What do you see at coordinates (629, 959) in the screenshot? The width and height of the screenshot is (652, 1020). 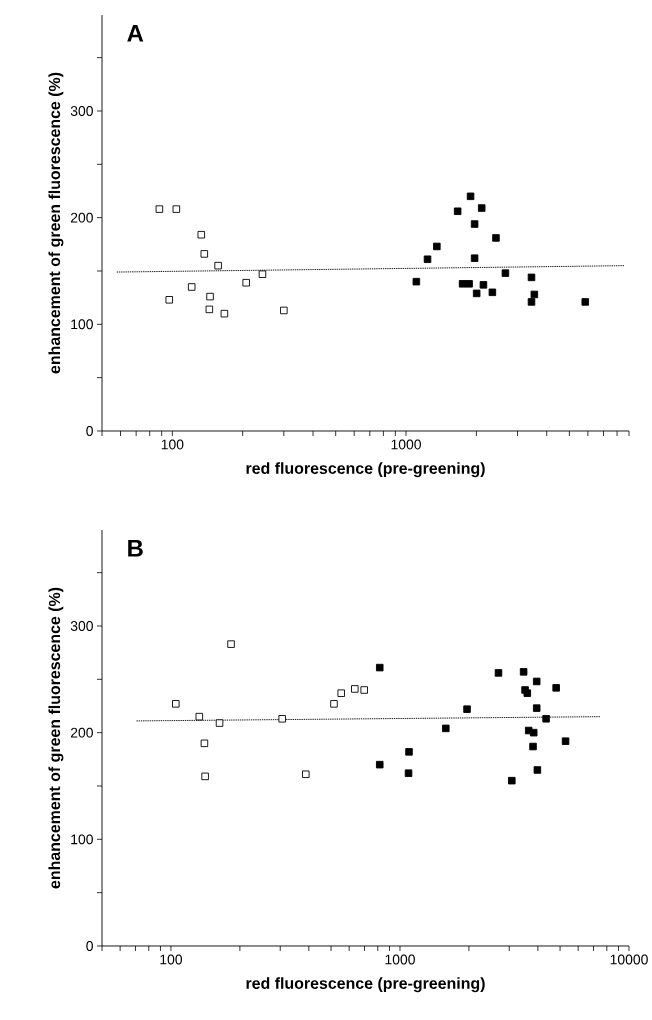 I see `x-tick-label: 10000` at bounding box center [629, 959].